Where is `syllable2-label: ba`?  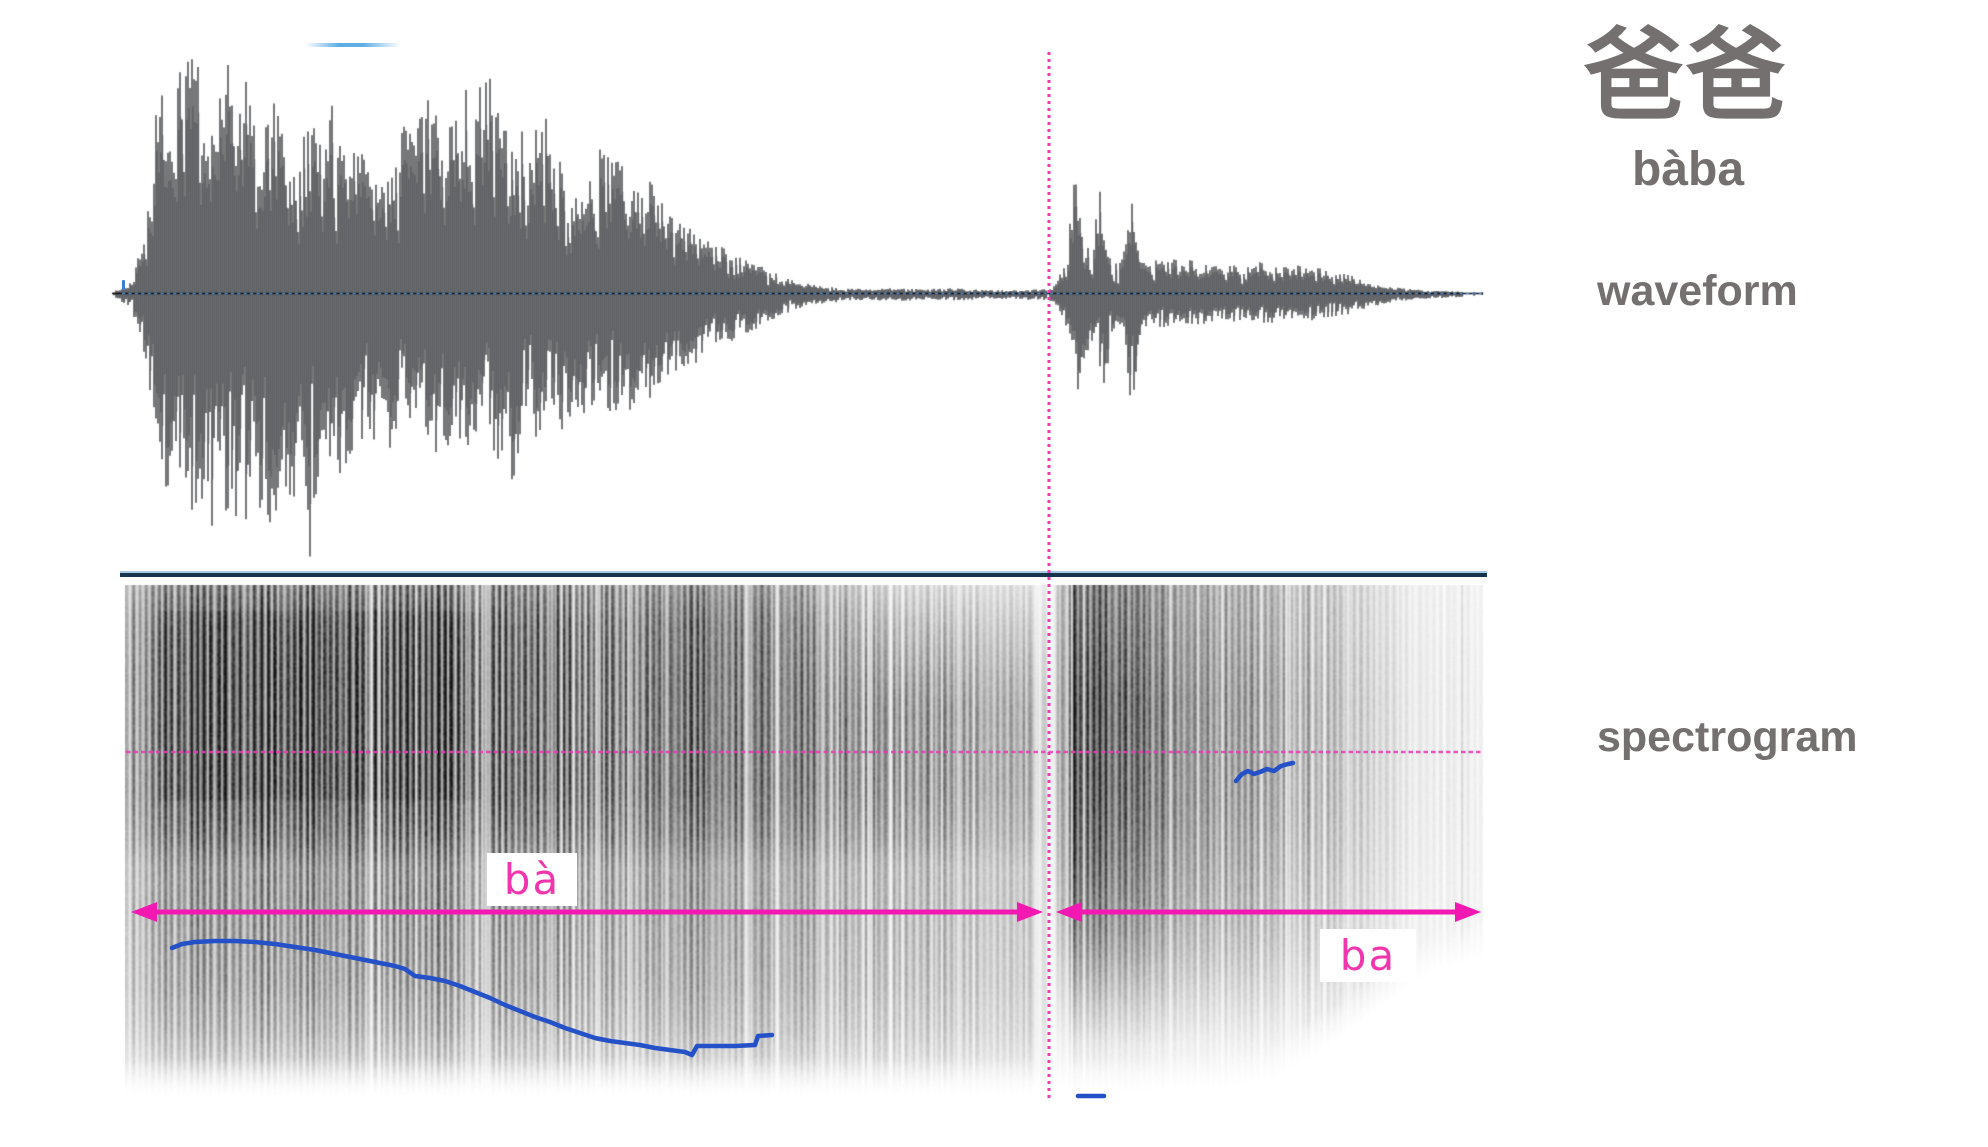 syllable2-label: ba is located at coordinates (1368, 955).